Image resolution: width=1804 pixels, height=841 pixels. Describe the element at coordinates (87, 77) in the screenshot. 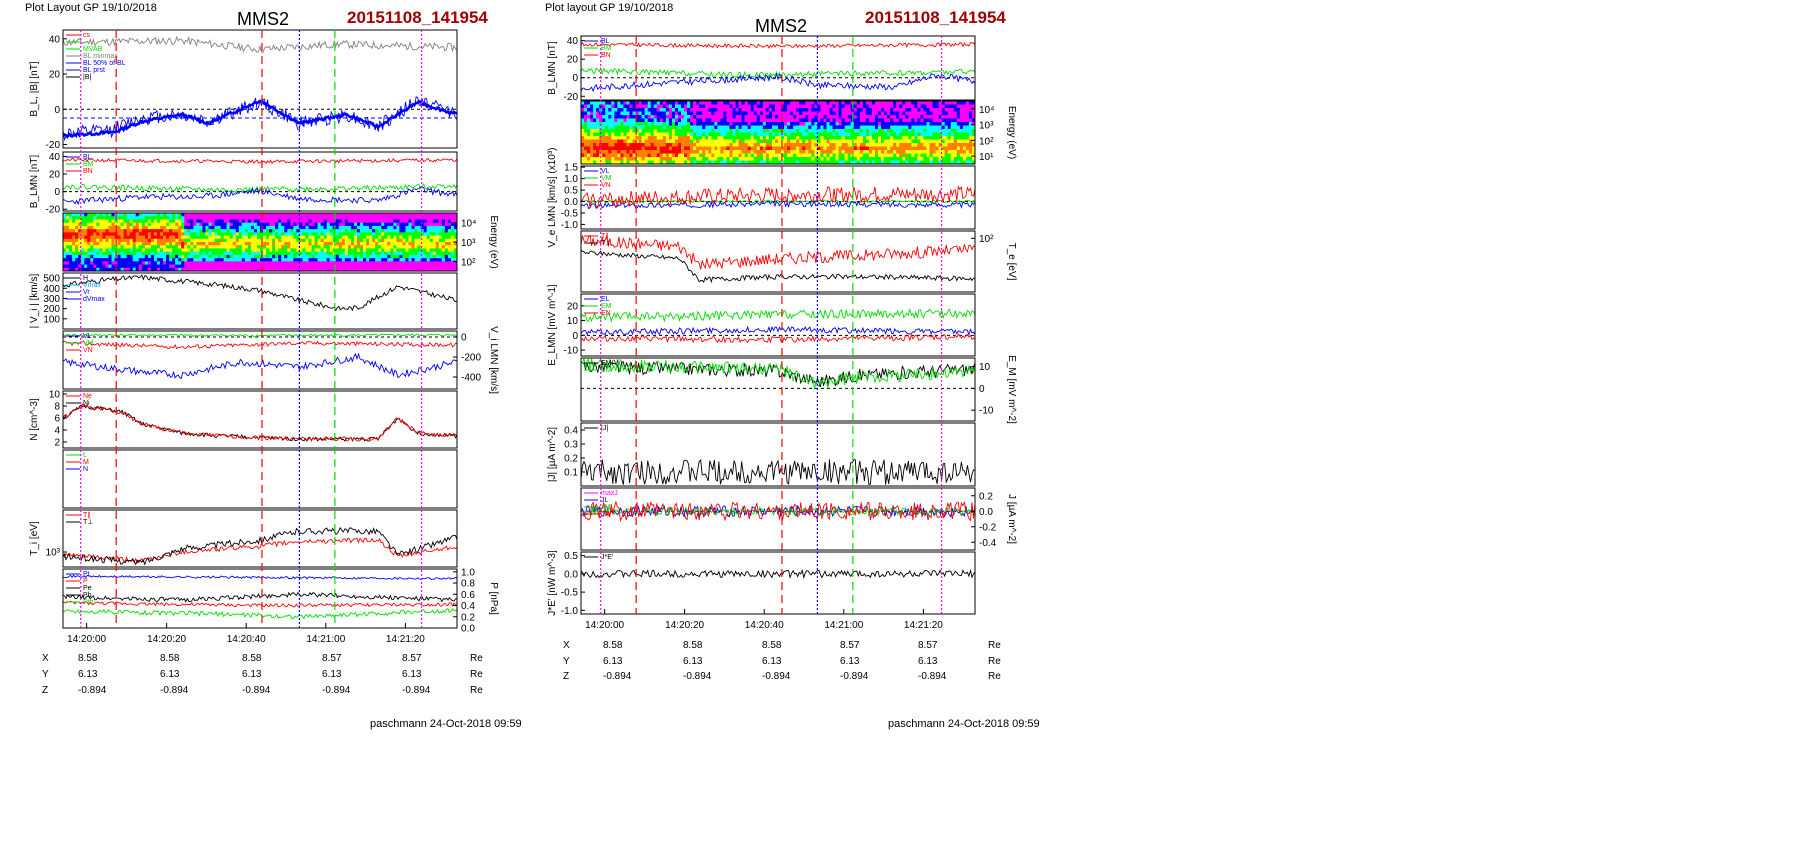

I see `left-bl-legend-entry: |B|` at that location.